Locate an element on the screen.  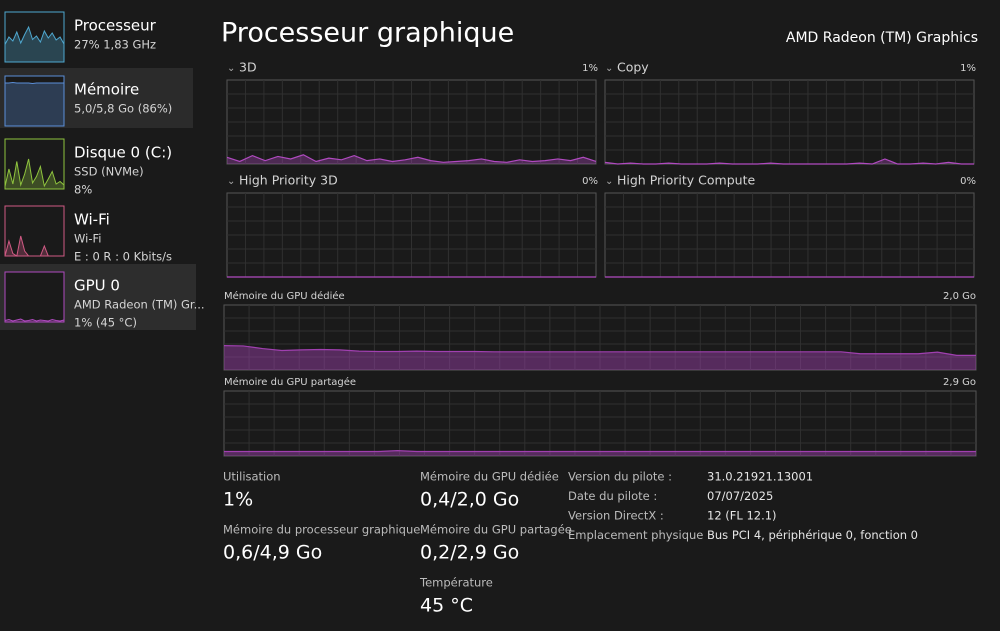
stat-value: 1% is located at coordinates (238, 500).